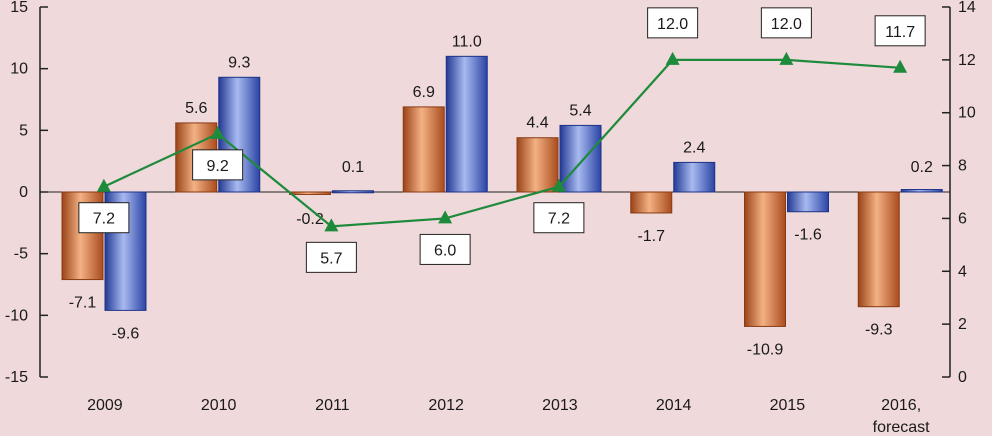 This screenshot has width=992, height=436. I want to click on bar-series-1-2012, so click(423, 149).